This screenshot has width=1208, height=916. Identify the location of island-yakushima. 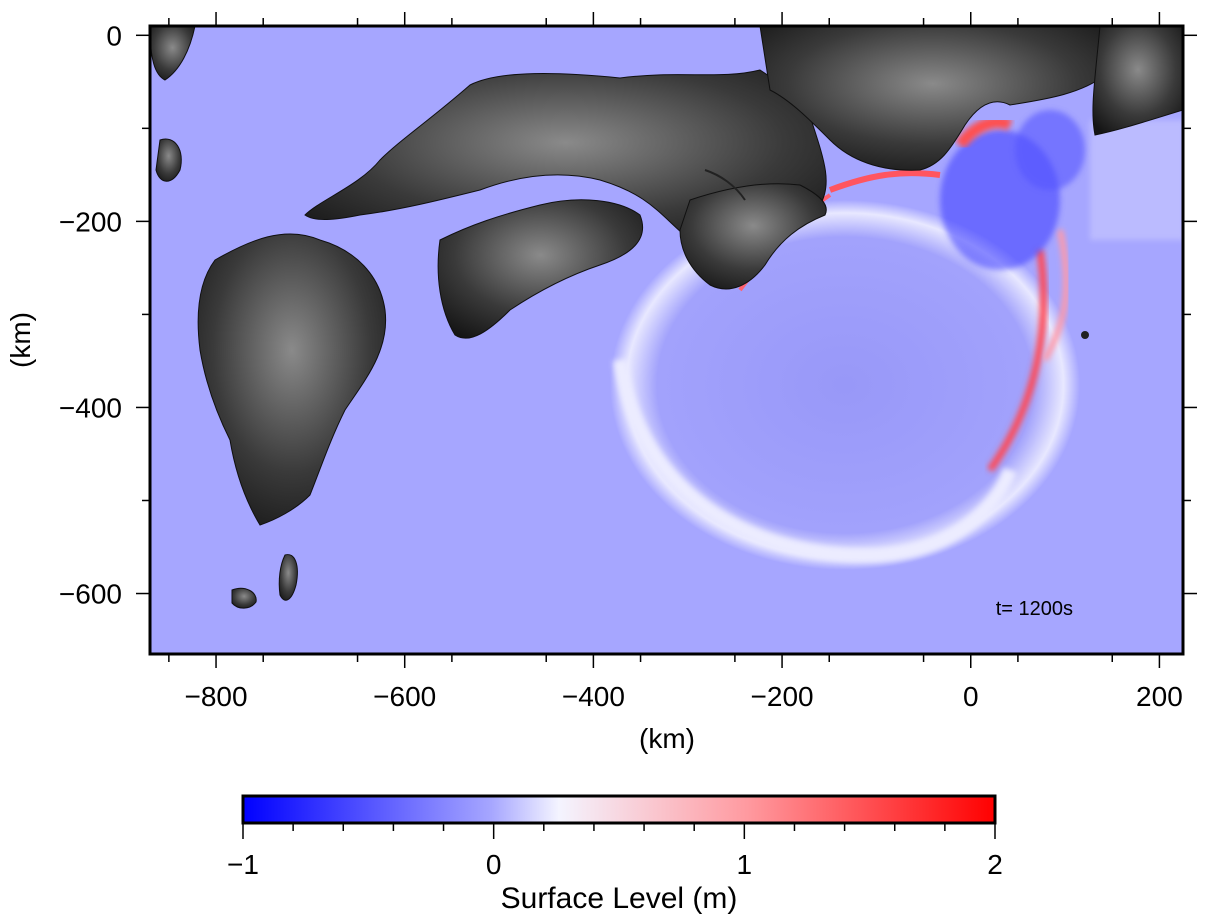
(244, 598).